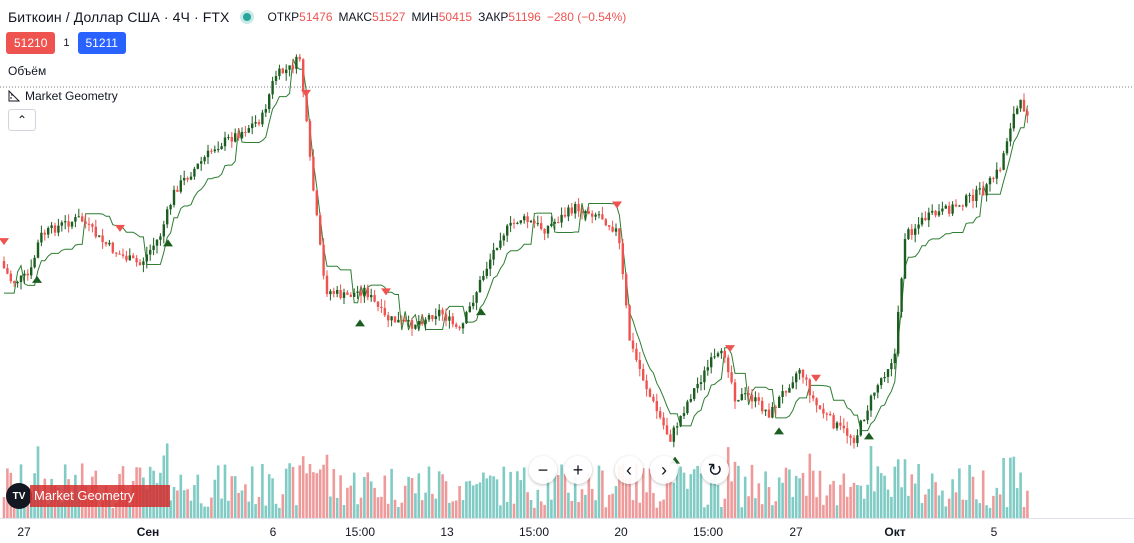  What do you see at coordinates (629, 470) in the screenshot?
I see `scroll-left-button: ‹` at bounding box center [629, 470].